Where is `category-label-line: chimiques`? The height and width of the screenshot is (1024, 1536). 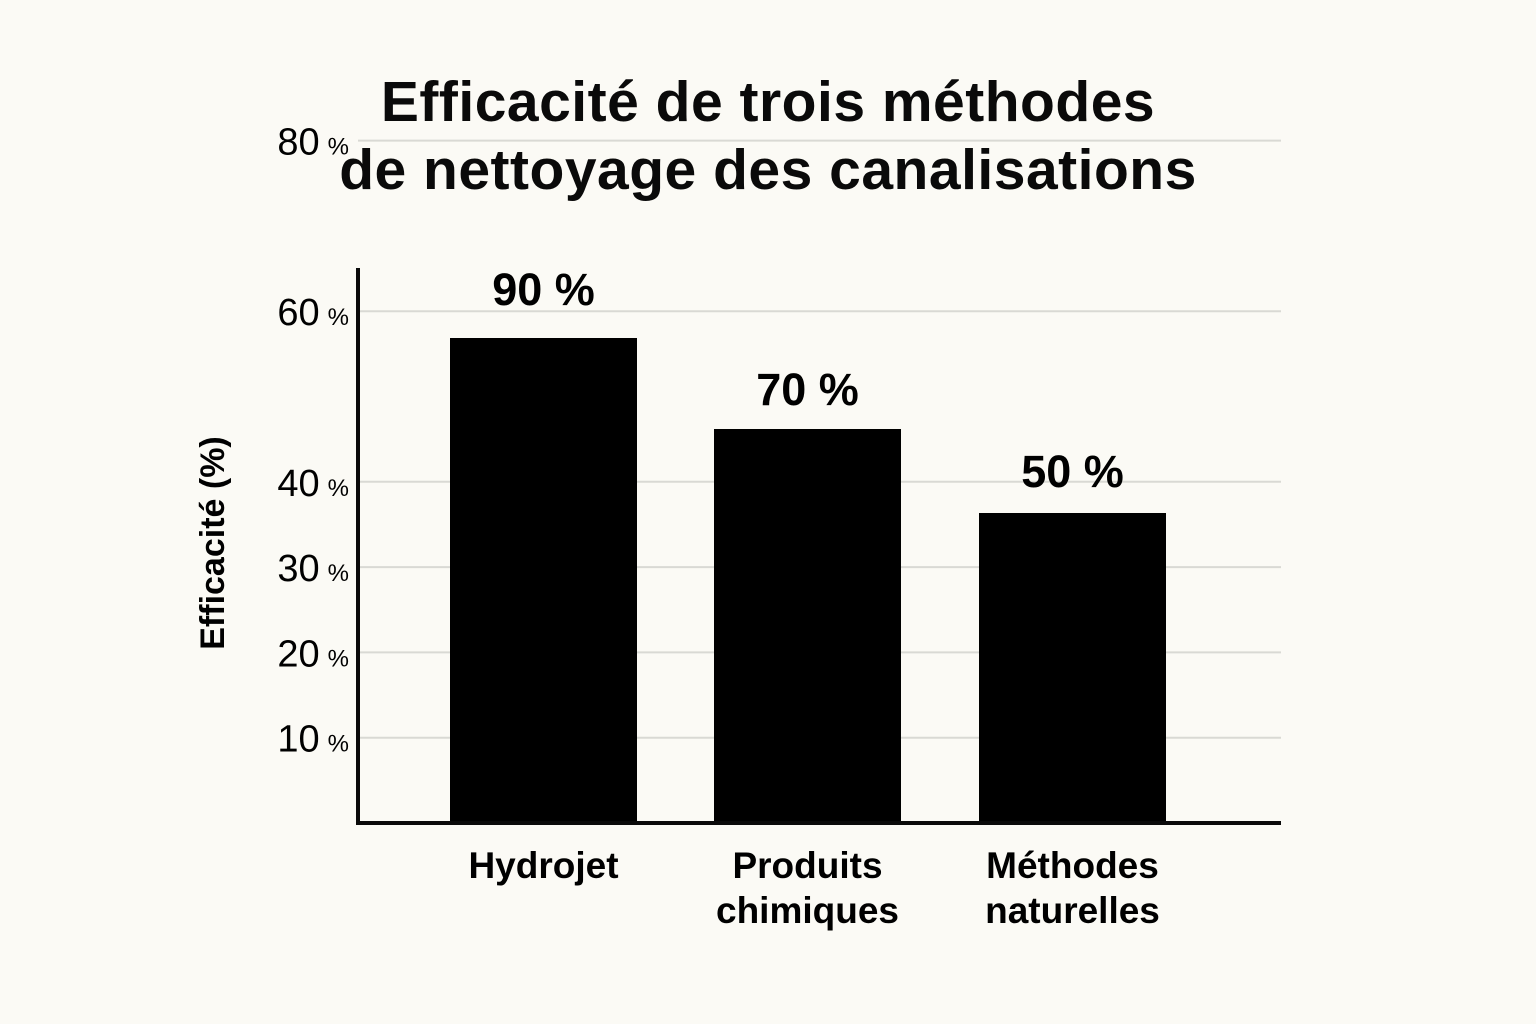 category-label-line: chimiques is located at coordinates (807, 910).